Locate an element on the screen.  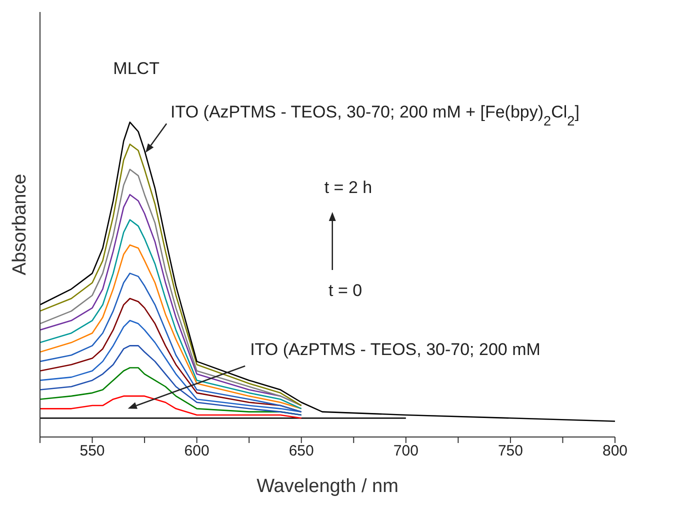
x-tick-label: 700 is located at coordinates (405, 451).